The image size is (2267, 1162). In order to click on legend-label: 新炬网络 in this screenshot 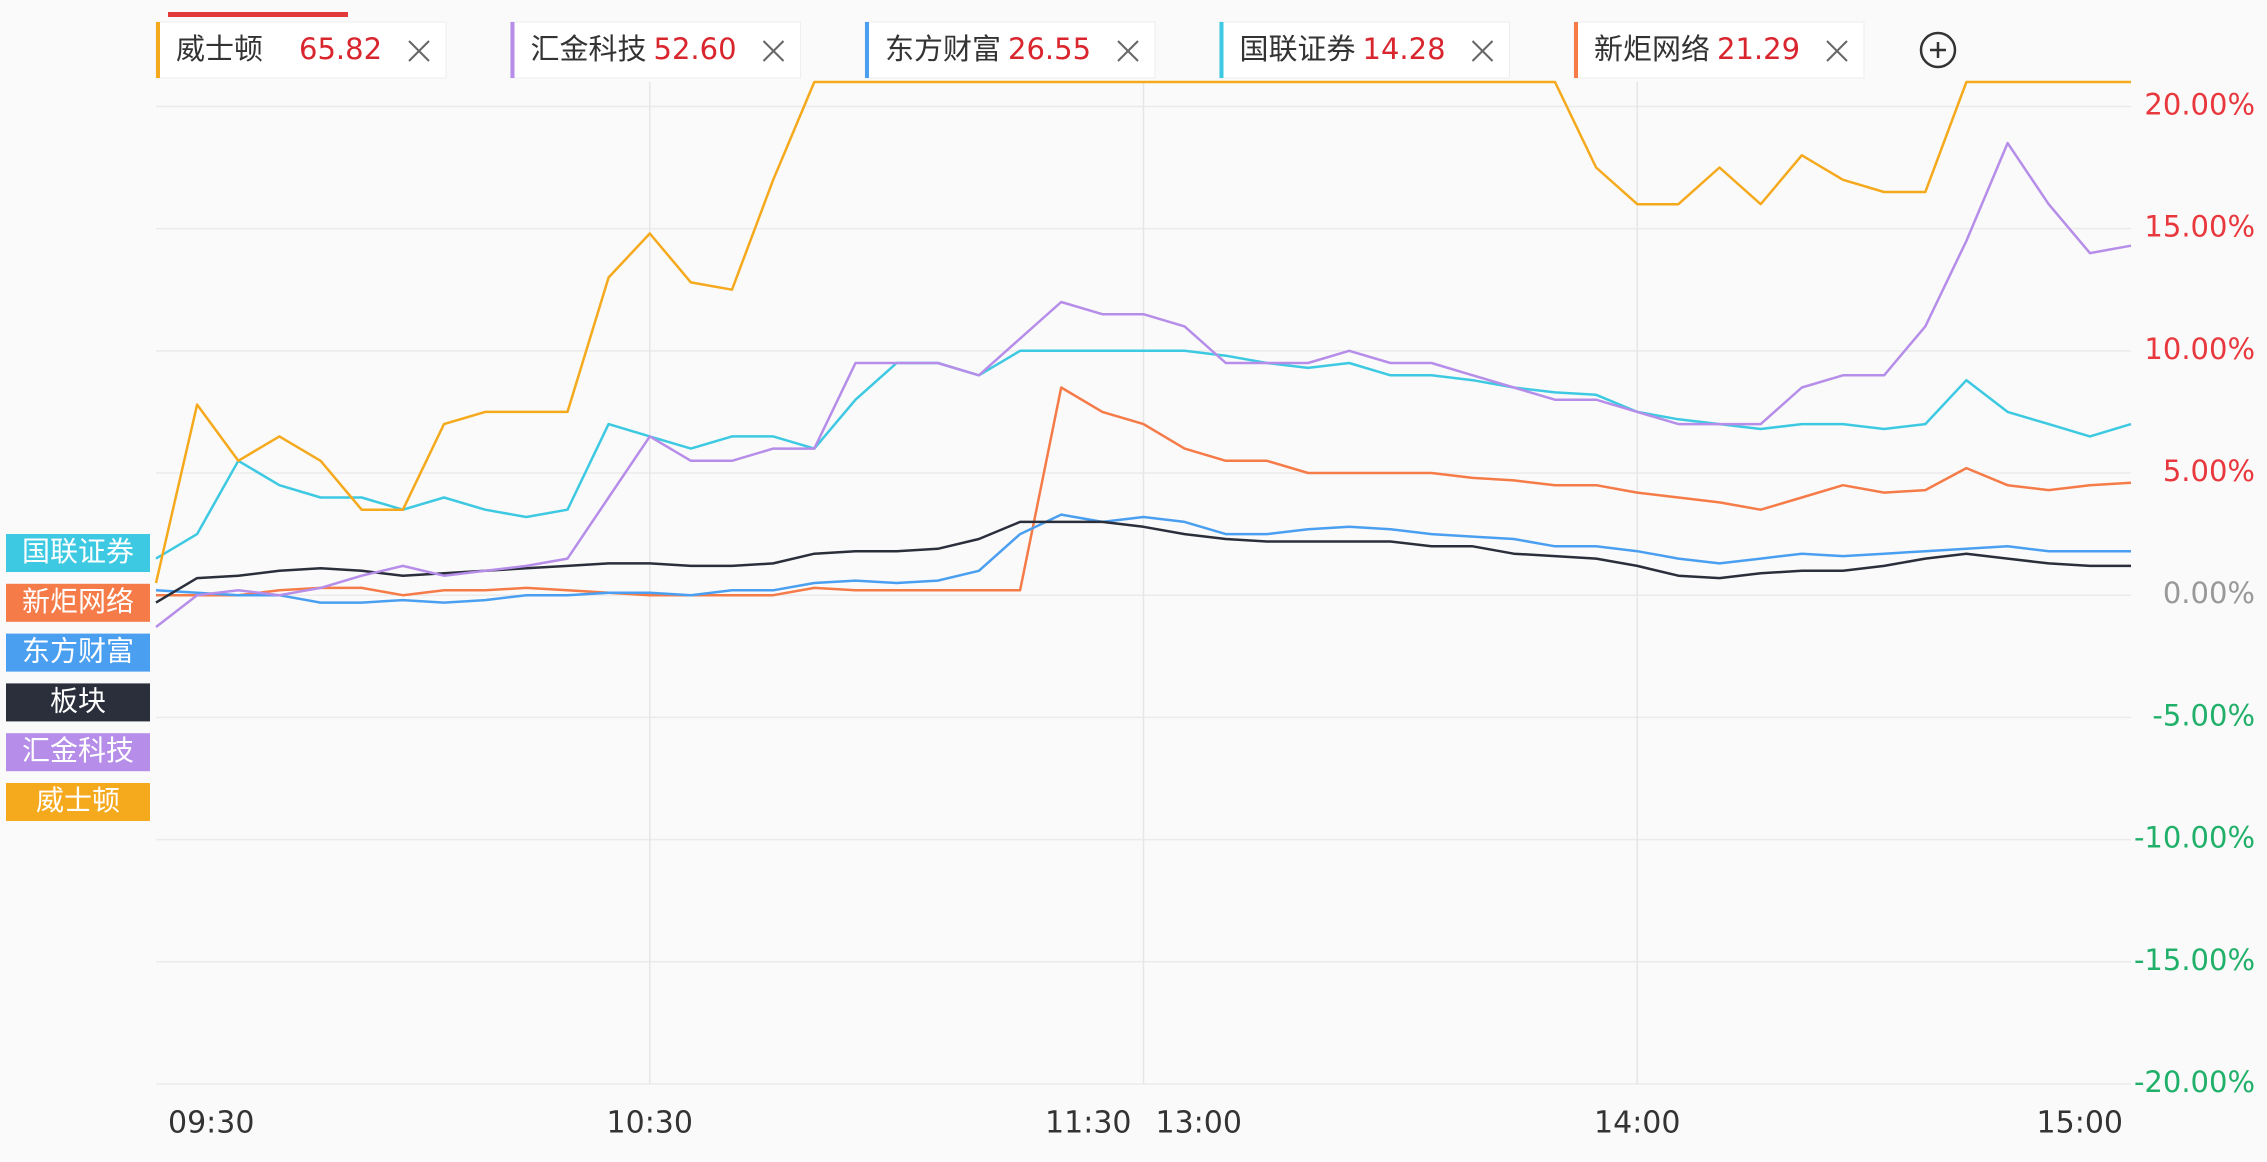, I will do `click(78, 601)`.